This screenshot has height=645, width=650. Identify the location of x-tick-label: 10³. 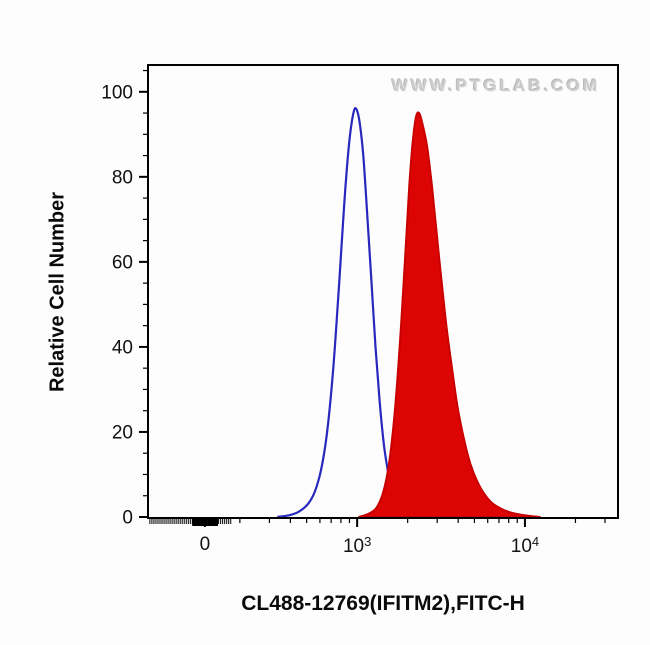
(357, 545).